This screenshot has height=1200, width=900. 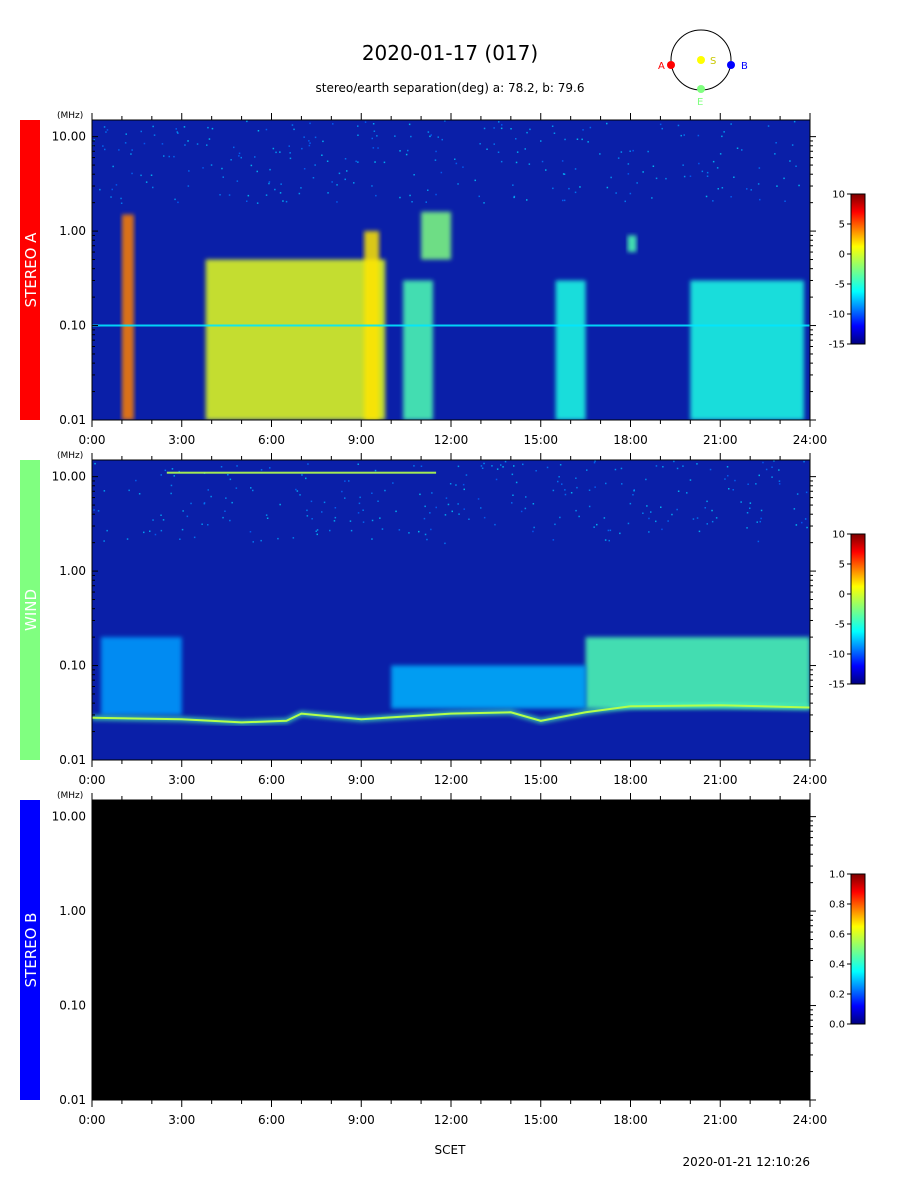 I want to click on x-tick-label: 6:00, so click(x=271, y=440).